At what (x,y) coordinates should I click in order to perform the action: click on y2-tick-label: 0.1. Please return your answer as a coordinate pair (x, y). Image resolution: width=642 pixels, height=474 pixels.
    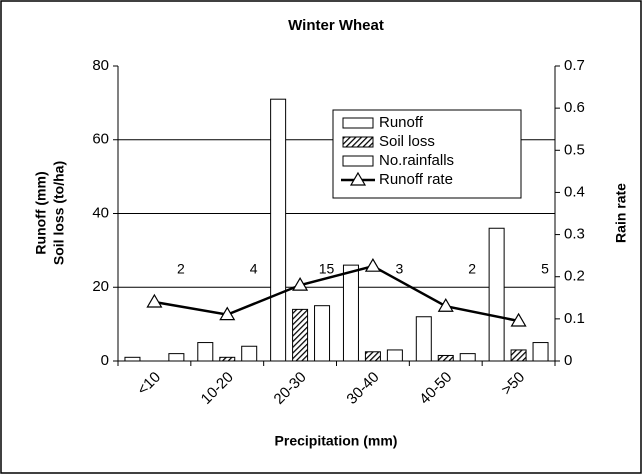
    Looking at the image, I should click on (574, 318).